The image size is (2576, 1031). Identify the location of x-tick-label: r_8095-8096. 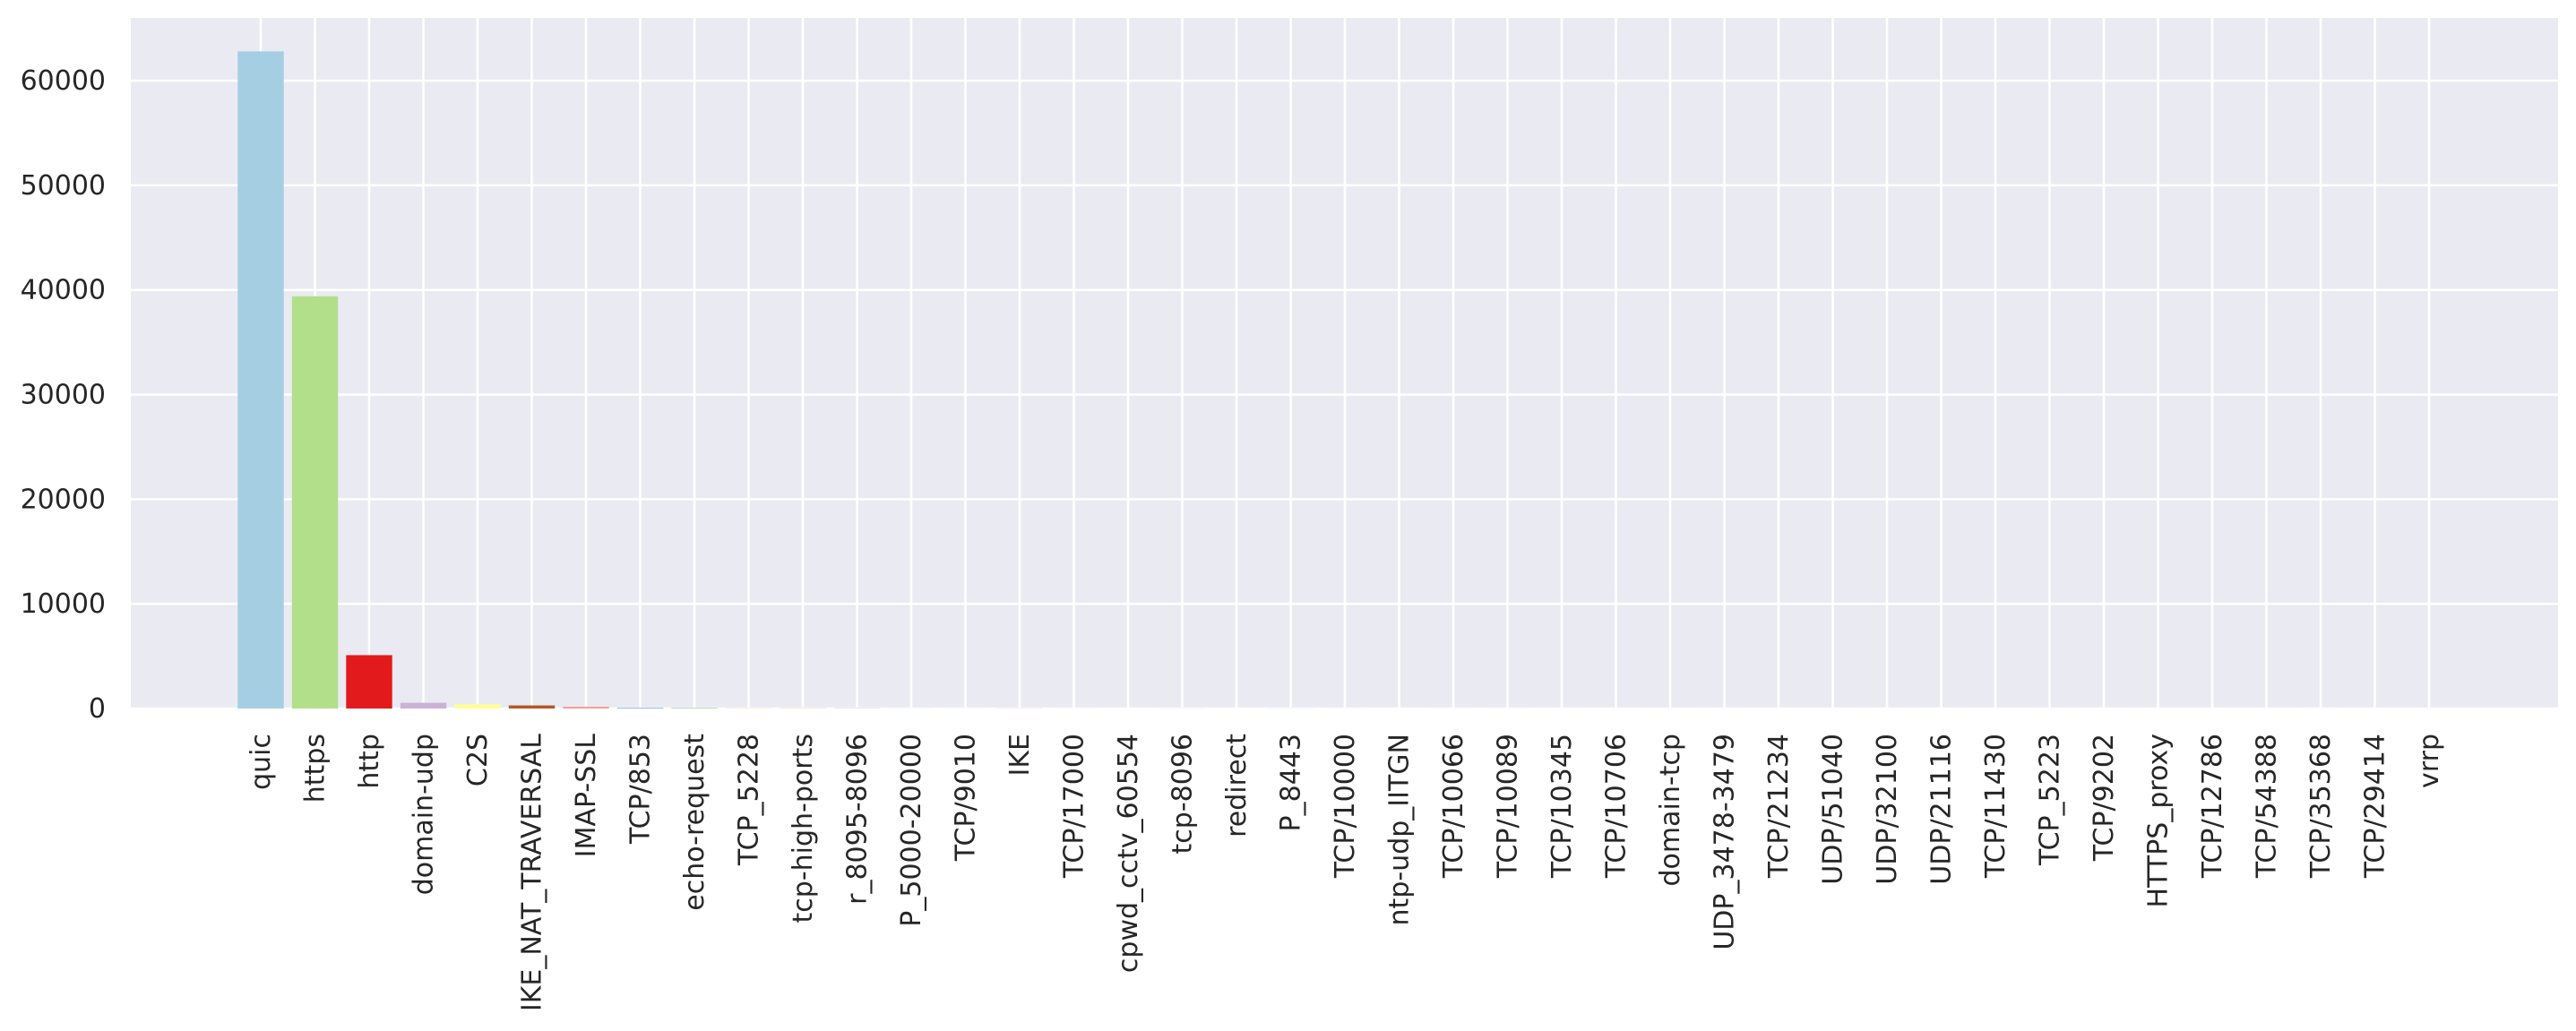
(858, 819).